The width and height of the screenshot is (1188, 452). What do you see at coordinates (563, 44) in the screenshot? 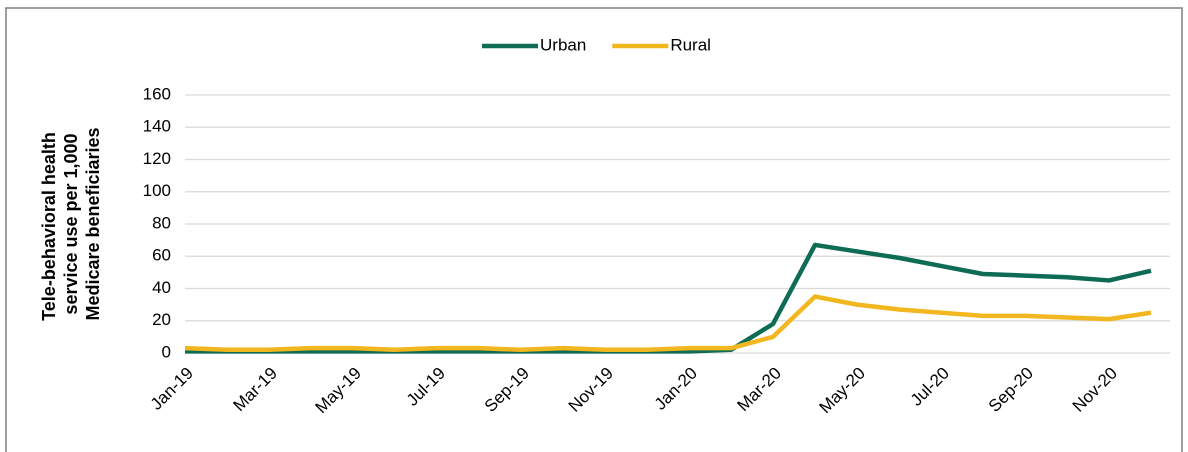
I see `legend-label: Urban` at bounding box center [563, 44].